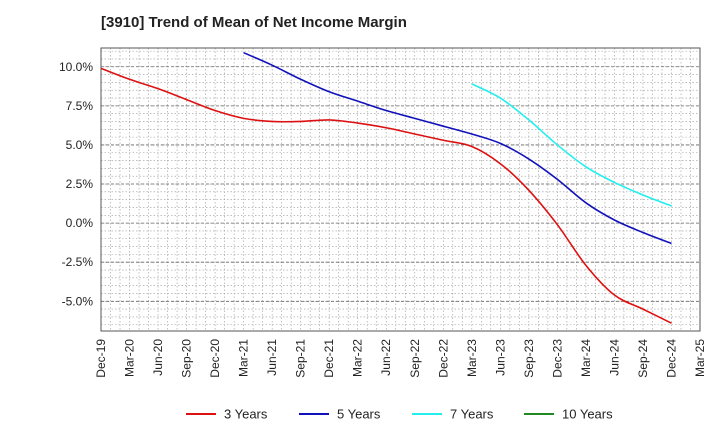 The image size is (720, 440). Describe the element at coordinates (472, 358) in the screenshot. I see `x-tick-label: Mar-23` at that location.